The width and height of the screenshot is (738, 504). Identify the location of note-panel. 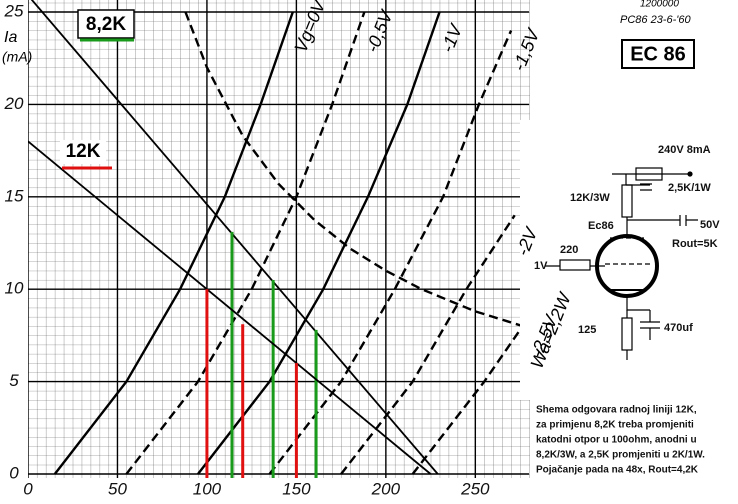
(634, 440).